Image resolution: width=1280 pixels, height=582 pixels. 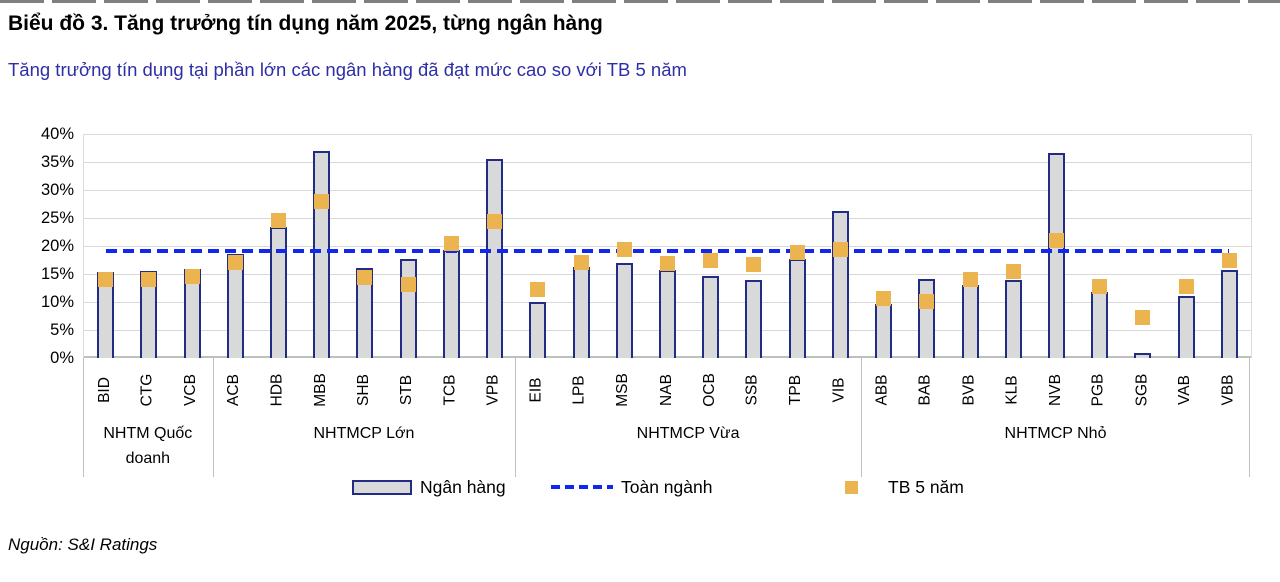 What do you see at coordinates (1143, 355) in the screenshot?
I see `bar-SGB` at bounding box center [1143, 355].